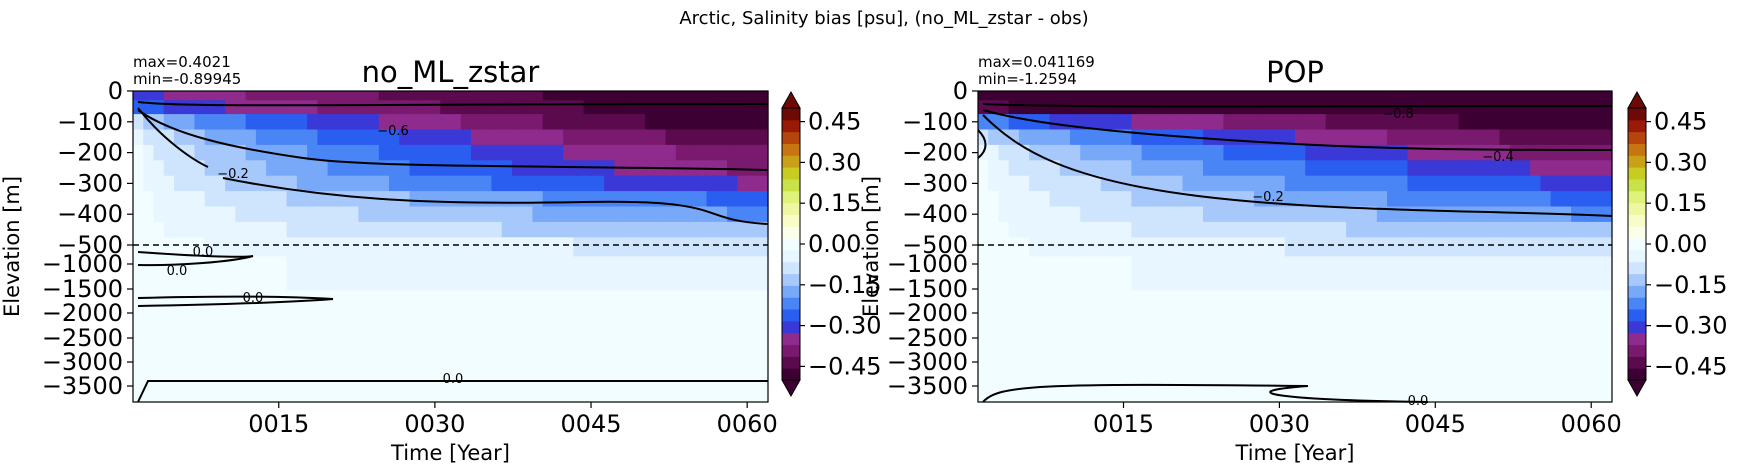  Describe the element at coordinates (1295, 453) in the screenshot. I see `x-axis-label: Time [Year]` at that location.